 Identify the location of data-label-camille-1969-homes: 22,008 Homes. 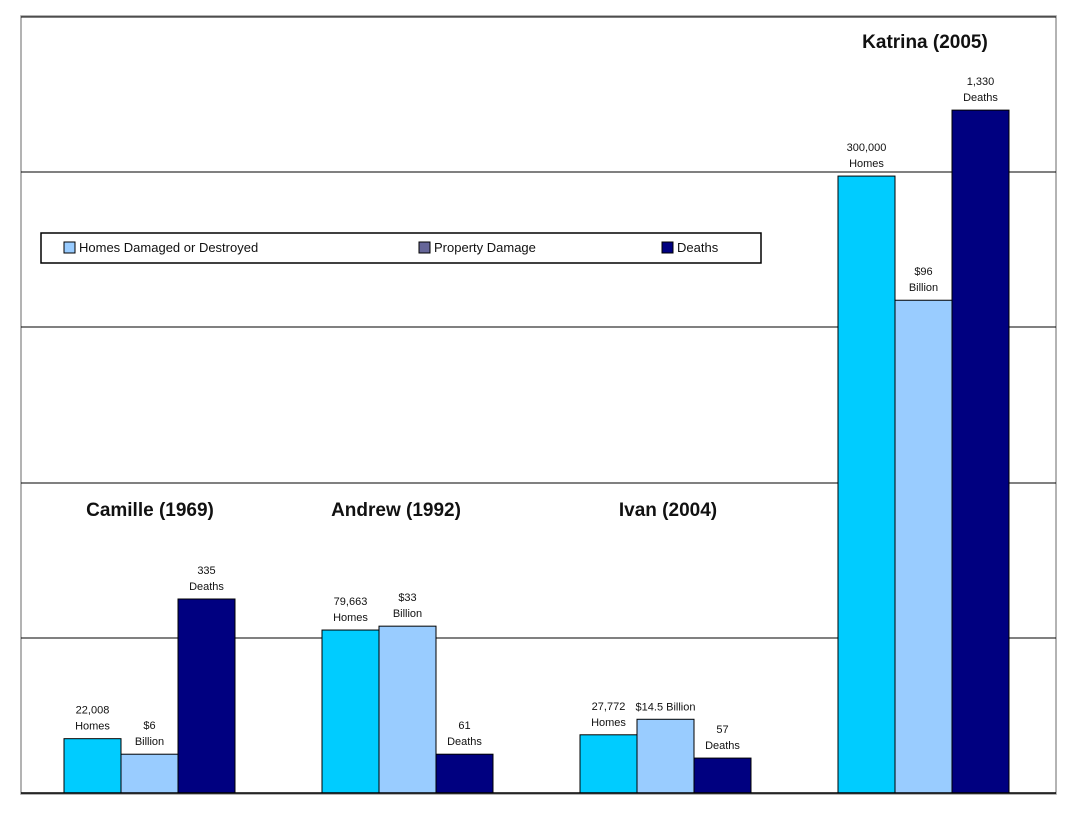
(92, 719).